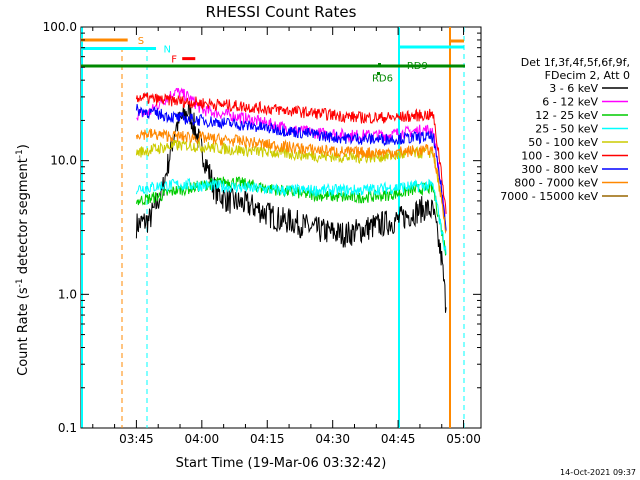  I want to click on annotation-N: N, so click(166, 50).